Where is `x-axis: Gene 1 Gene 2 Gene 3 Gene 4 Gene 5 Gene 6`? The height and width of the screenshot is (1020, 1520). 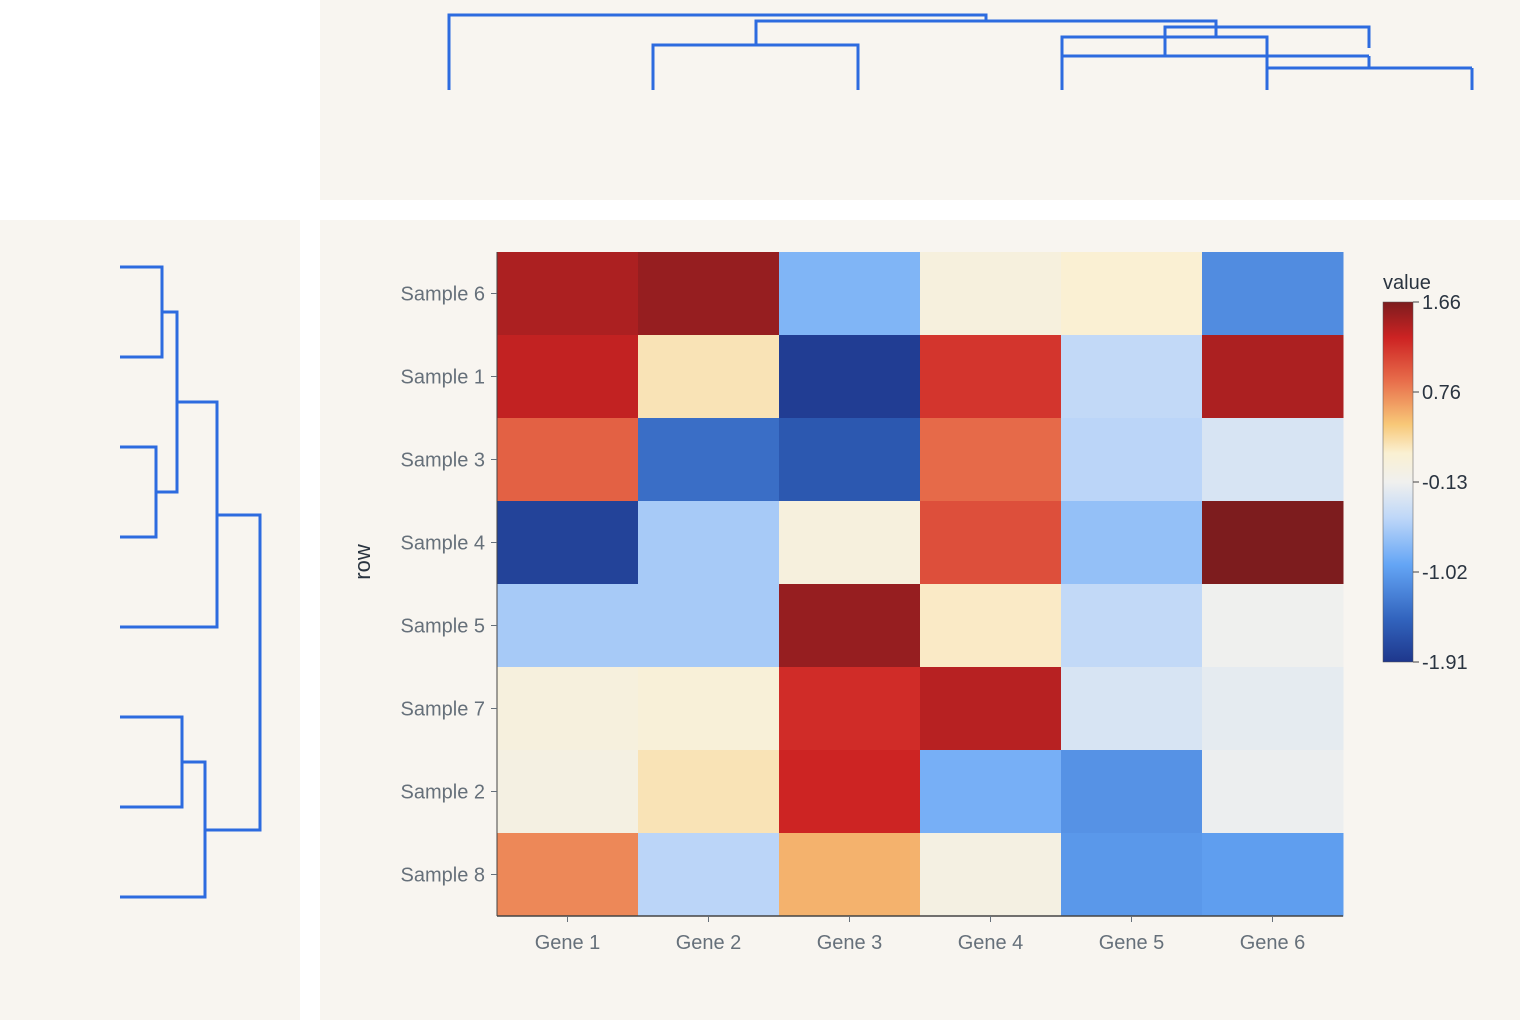 x-axis: Gene 1 Gene 2 Gene 3 Gene 4 Gene 5 Gene 6 is located at coordinates (920, 934).